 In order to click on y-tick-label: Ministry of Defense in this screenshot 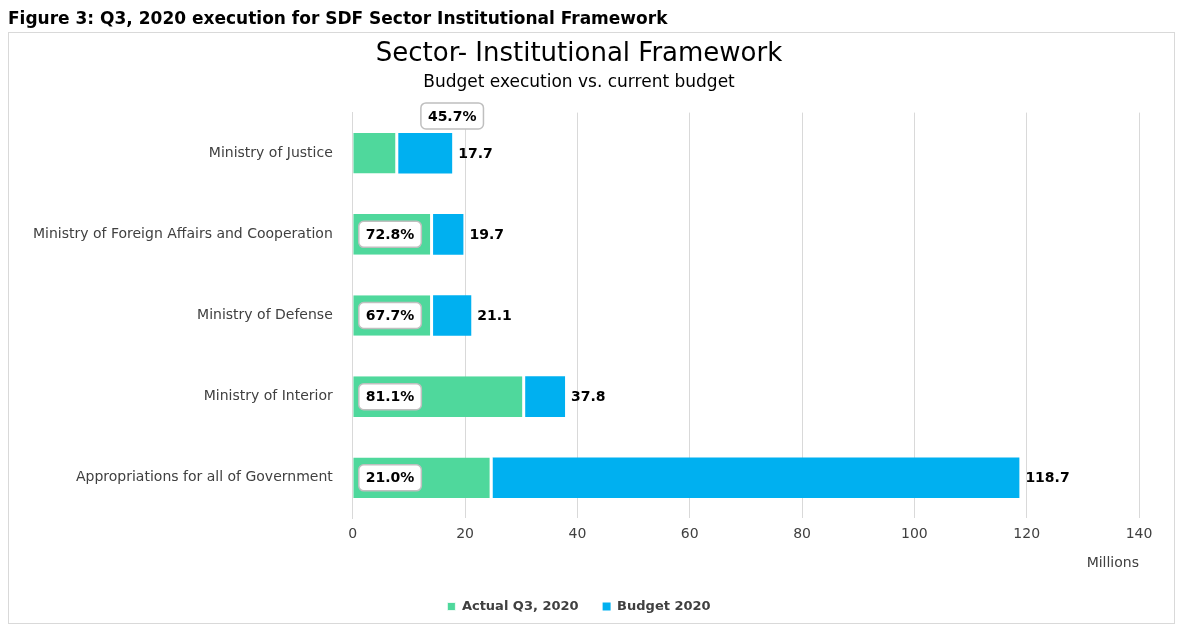, I will do `click(265, 314)`.